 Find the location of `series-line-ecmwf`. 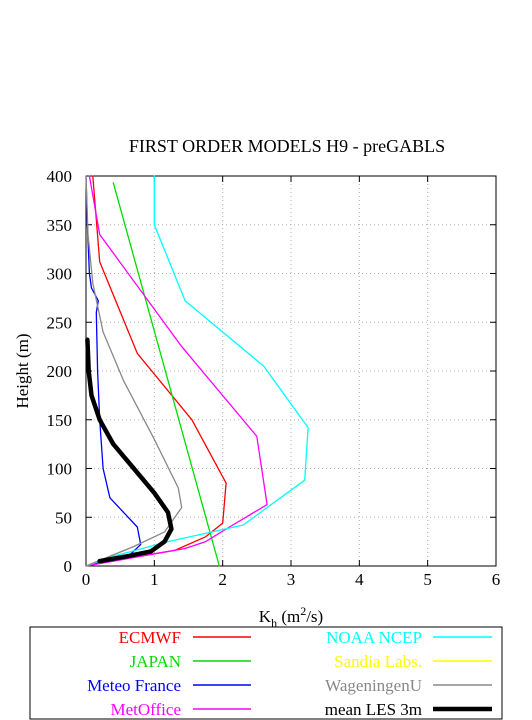

series-line-ecmwf is located at coordinates (156, 371).